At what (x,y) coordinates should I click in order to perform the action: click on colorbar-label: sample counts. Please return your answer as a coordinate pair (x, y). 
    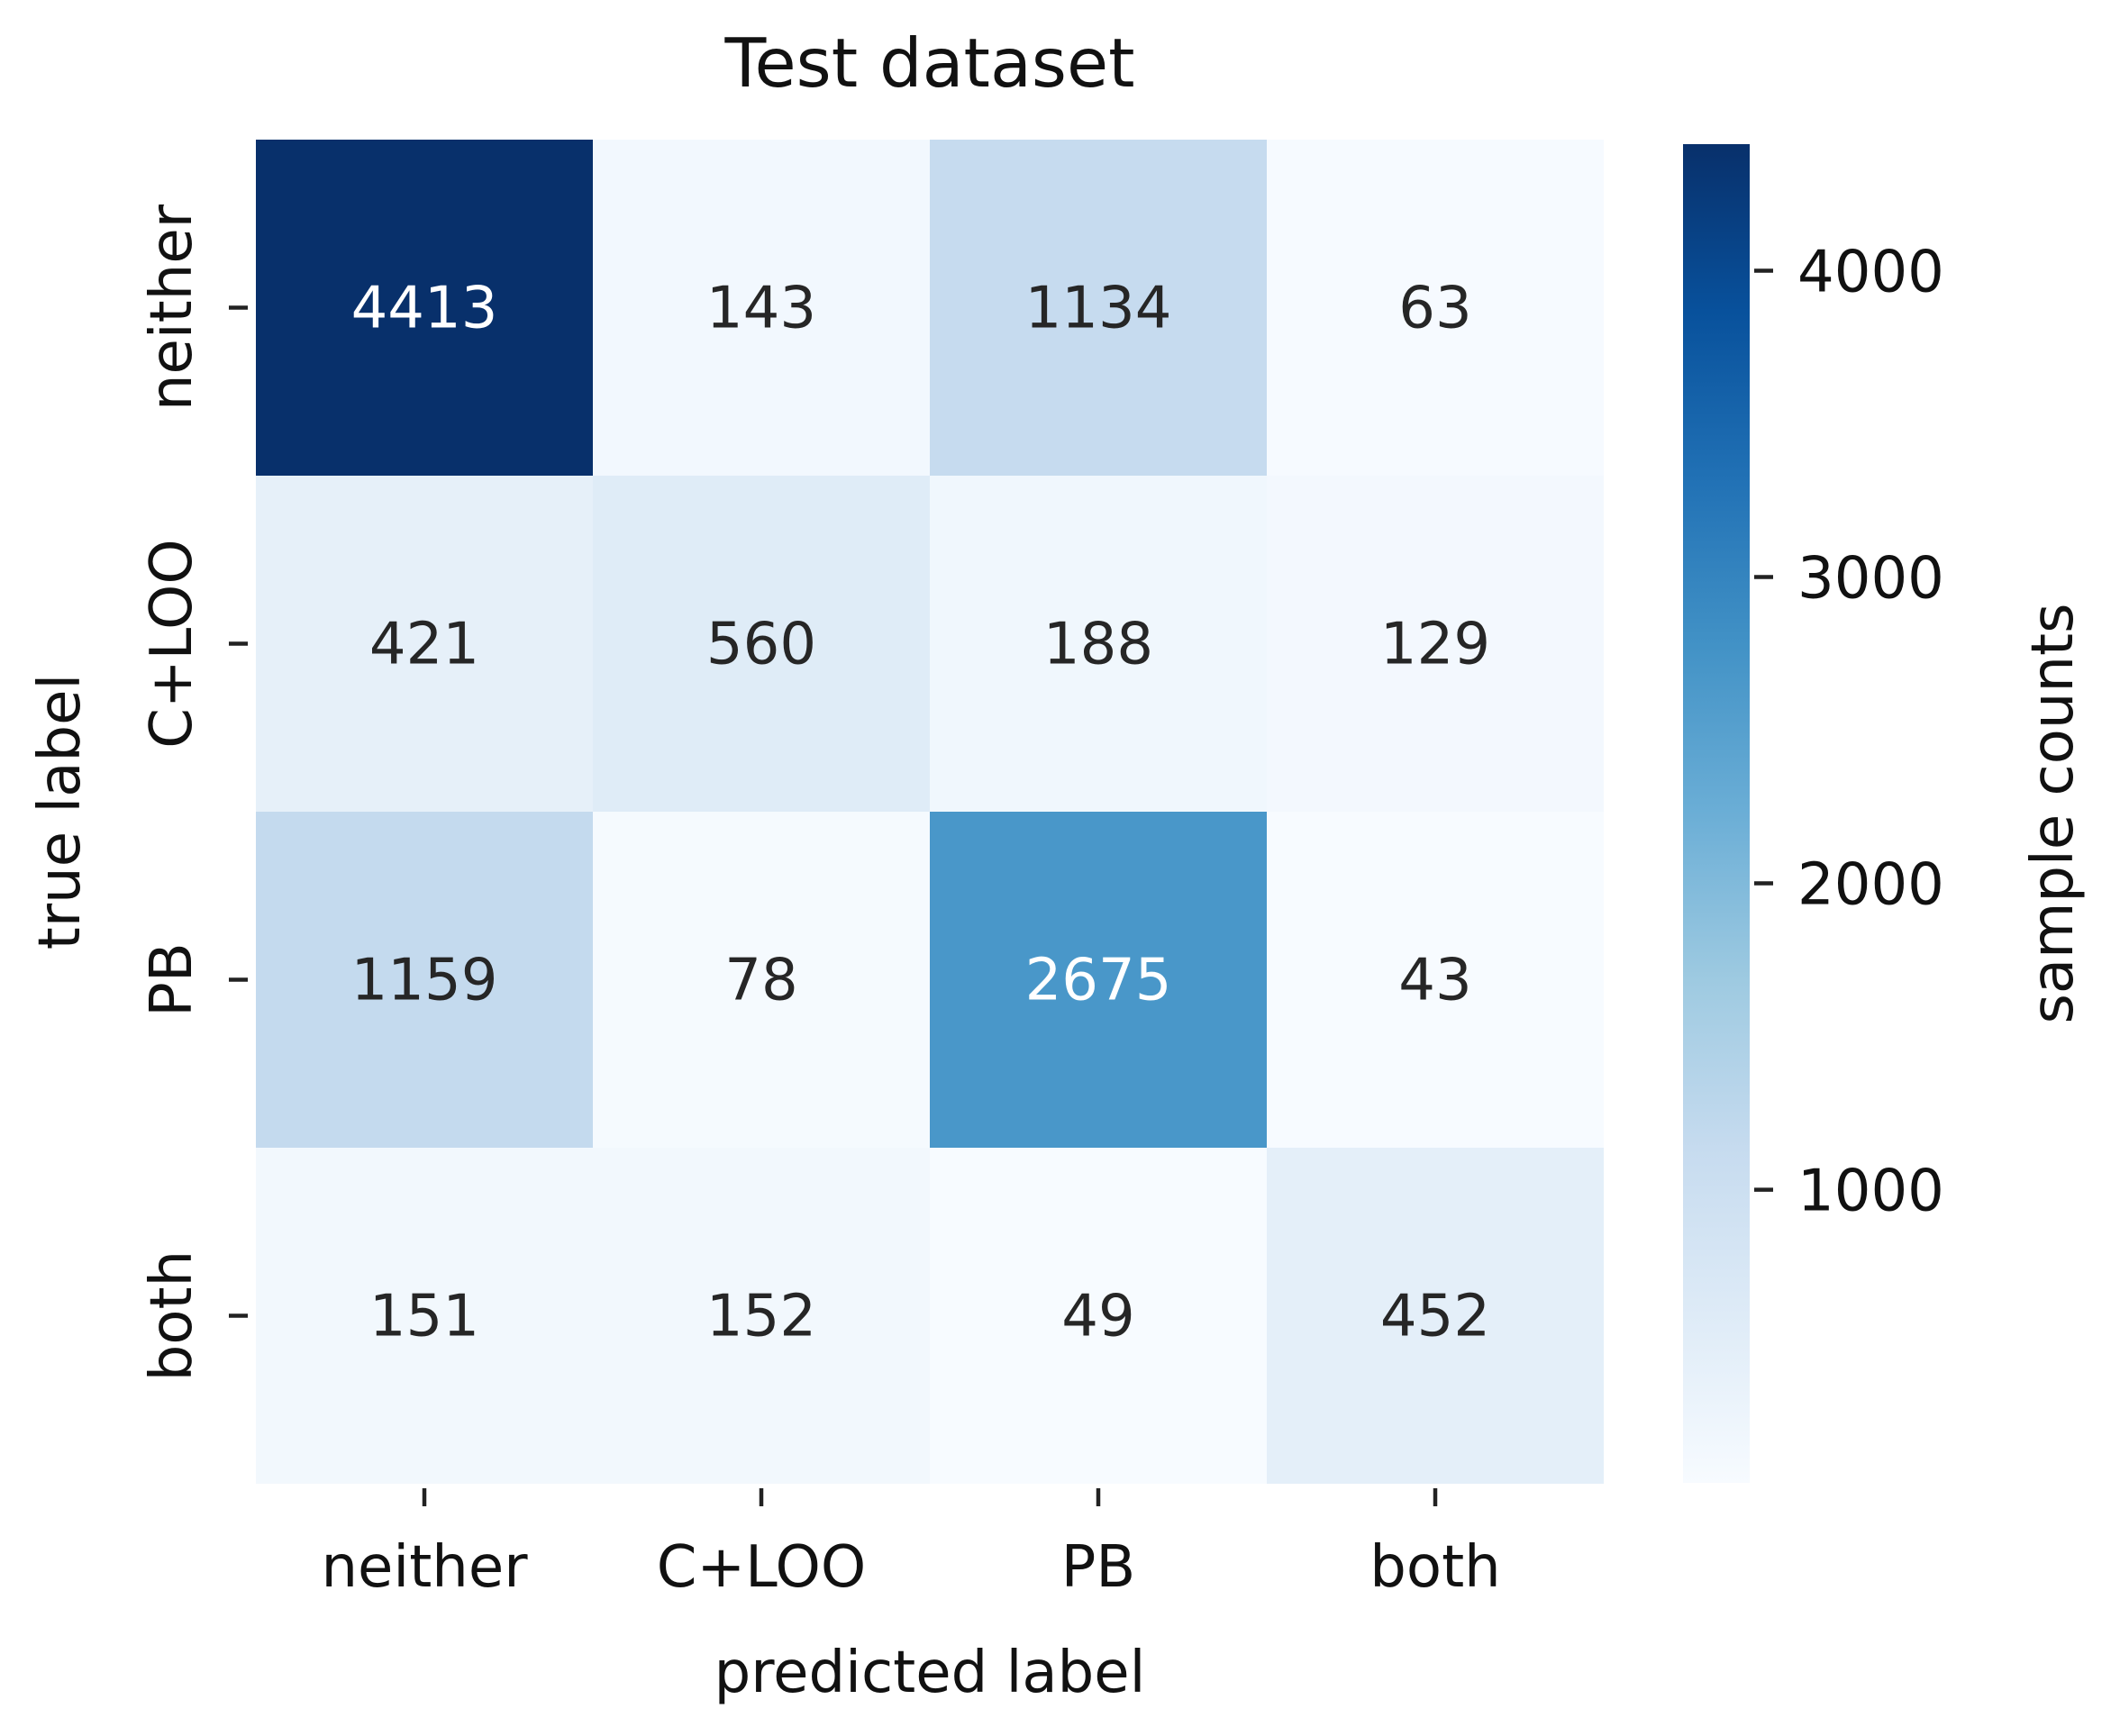
    Looking at the image, I should click on (2053, 814).